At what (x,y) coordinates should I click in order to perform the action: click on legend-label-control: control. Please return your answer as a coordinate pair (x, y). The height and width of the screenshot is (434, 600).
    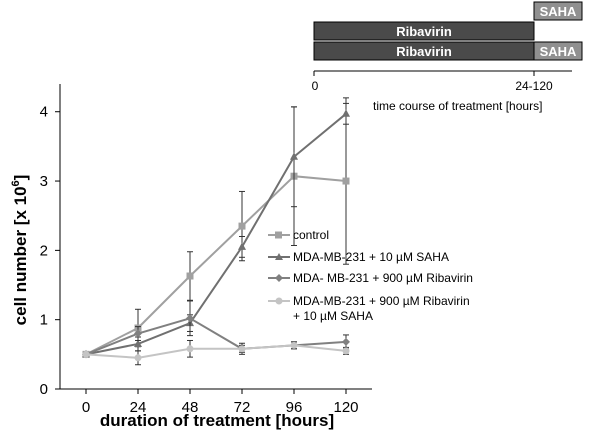
    Looking at the image, I should click on (311, 235).